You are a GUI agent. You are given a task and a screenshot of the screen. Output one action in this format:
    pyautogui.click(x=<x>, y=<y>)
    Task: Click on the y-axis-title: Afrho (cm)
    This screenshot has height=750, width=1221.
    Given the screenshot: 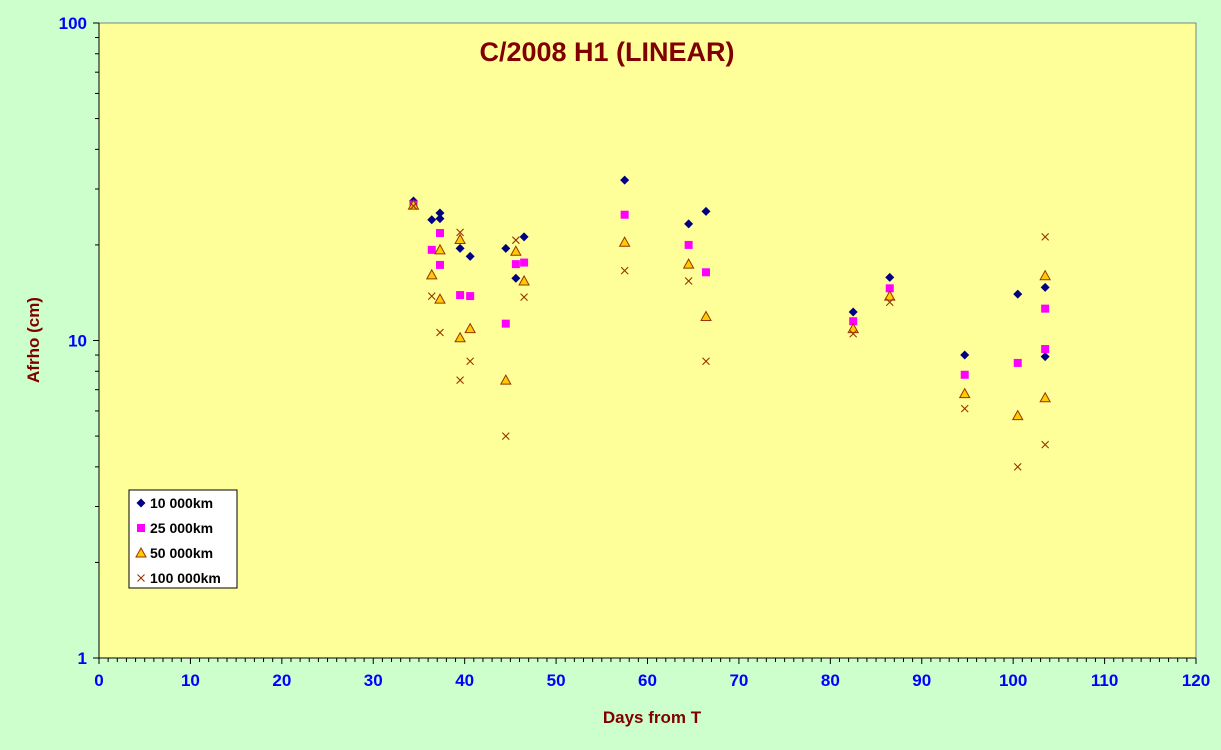 What is the action you would take?
    pyautogui.click(x=33, y=340)
    